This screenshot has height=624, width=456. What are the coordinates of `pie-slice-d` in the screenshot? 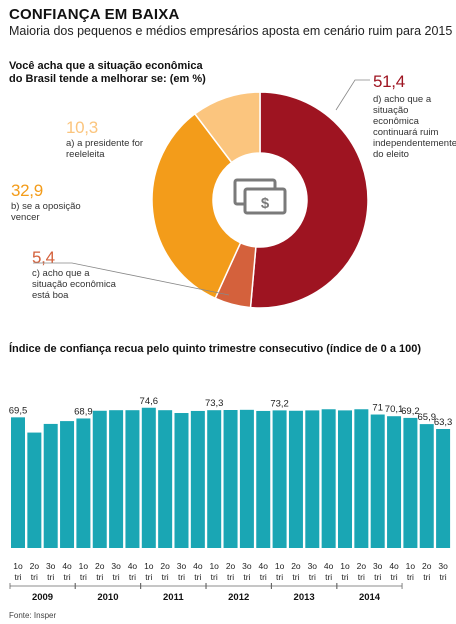 It's located at (309, 200).